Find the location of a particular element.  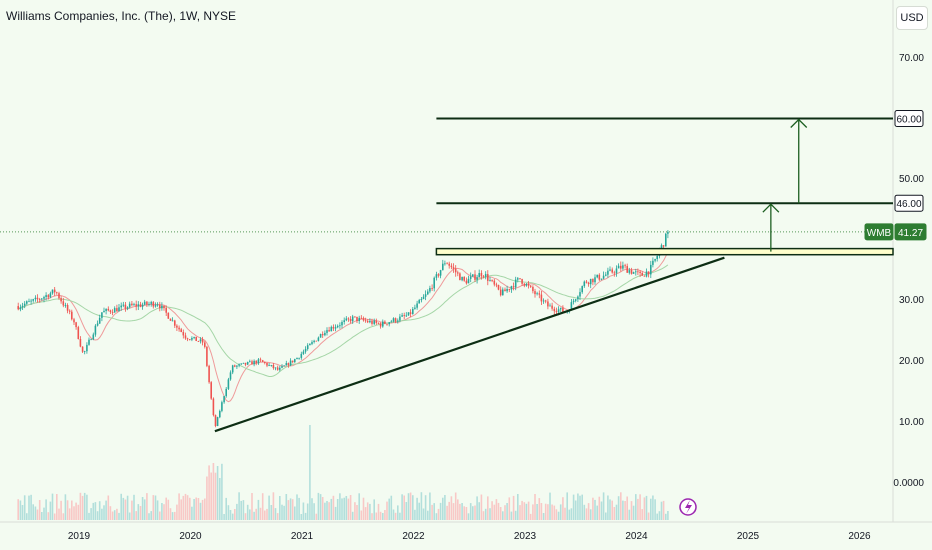

currency-button: USD is located at coordinates (912, 18).